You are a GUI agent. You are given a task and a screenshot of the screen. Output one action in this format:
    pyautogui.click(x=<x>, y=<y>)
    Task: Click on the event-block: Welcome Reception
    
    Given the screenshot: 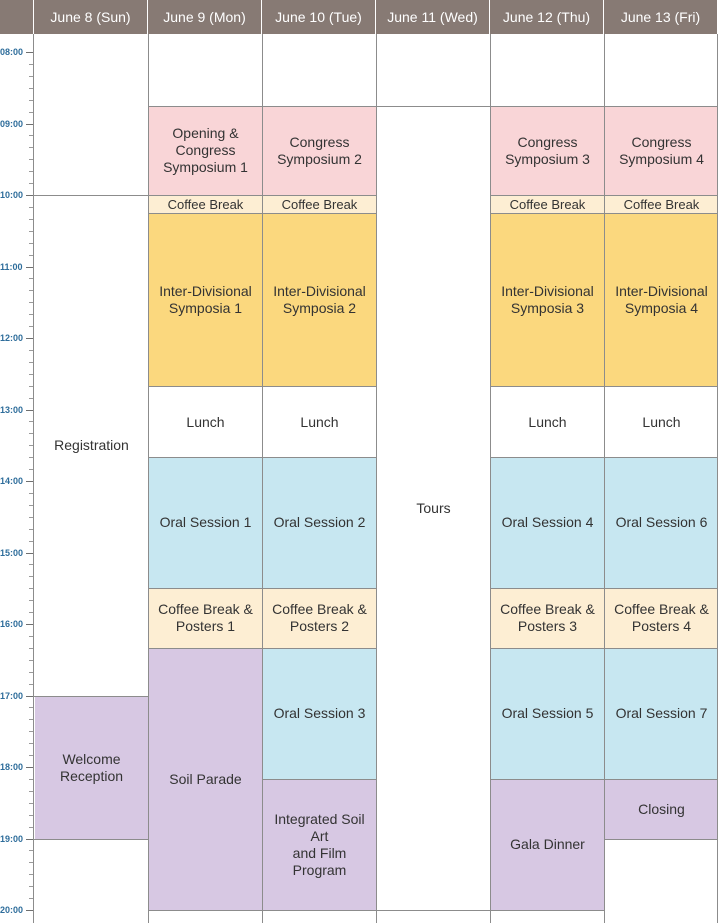 What is the action you would take?
    pyautogui.click(x=91, y=767)
    